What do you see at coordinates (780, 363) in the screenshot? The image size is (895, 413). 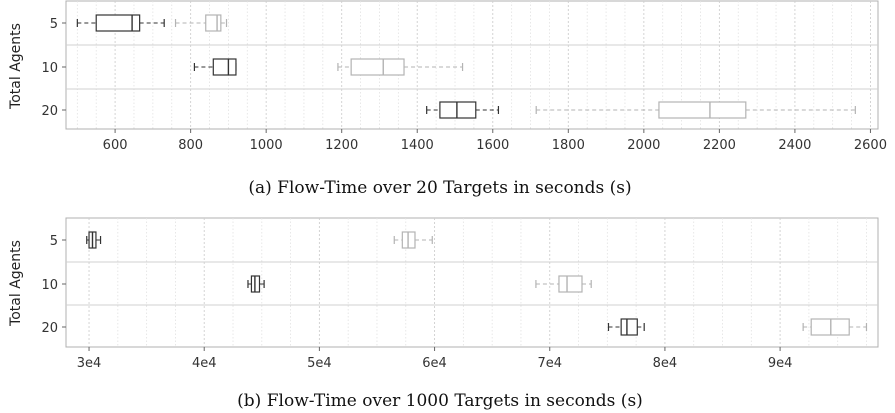 I see `x-tick-label: 9e4` at bounding box center [780, 363].